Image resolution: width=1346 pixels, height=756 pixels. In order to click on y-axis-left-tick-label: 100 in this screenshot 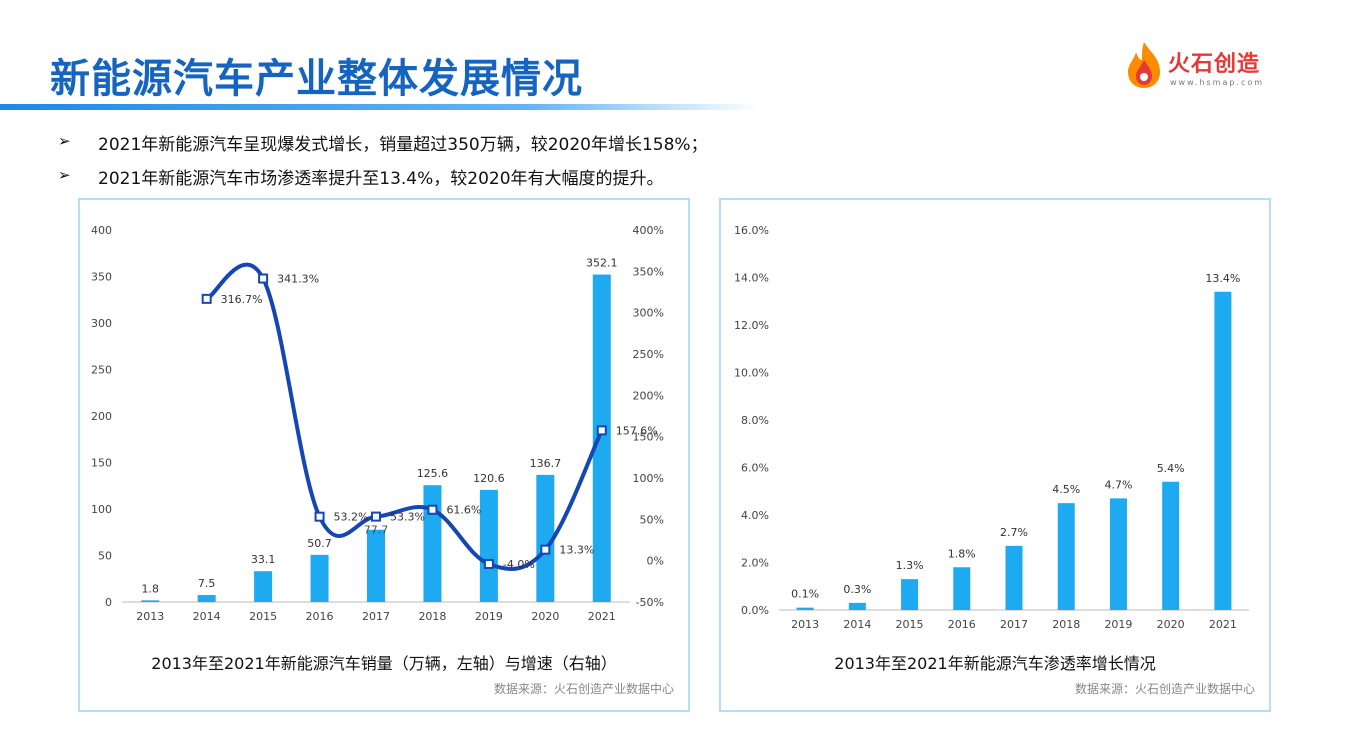, I will do `click(101, 509)`.